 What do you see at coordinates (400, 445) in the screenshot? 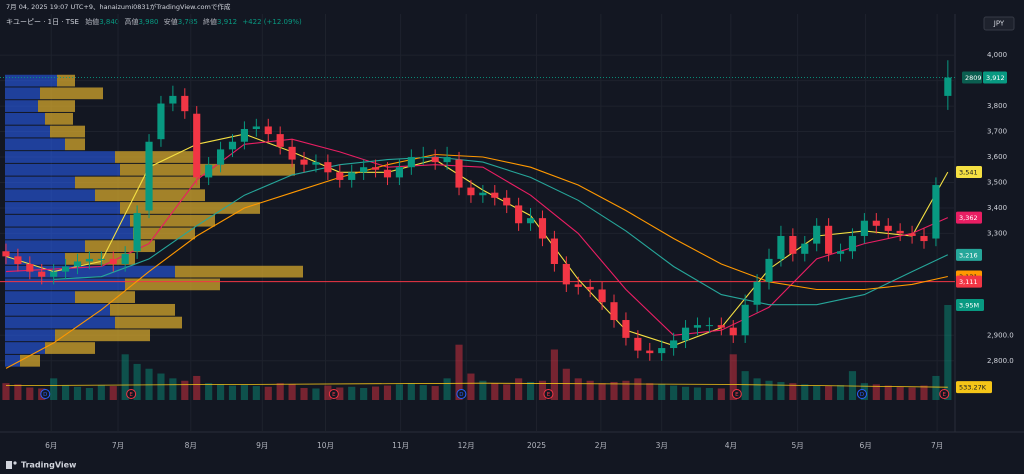
I see `x-tick-label: 11月` at bounding box center [400, 445].